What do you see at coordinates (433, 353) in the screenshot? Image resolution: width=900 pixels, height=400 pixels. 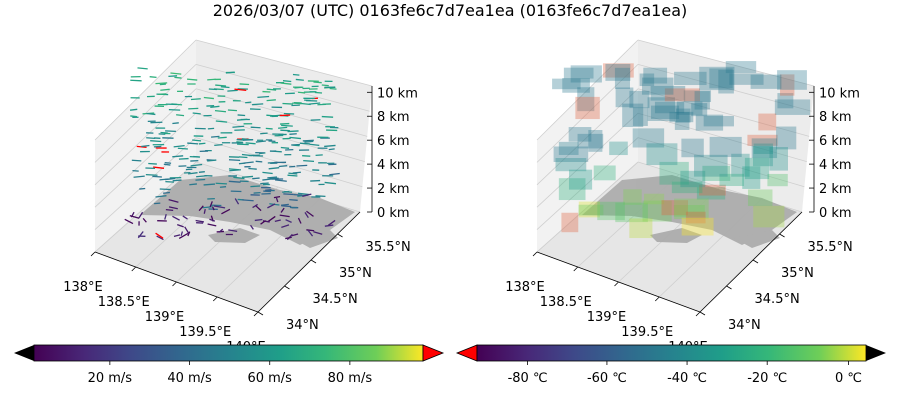 I see `wind-colorbar-extend-high` at bounding box center [433, 353].